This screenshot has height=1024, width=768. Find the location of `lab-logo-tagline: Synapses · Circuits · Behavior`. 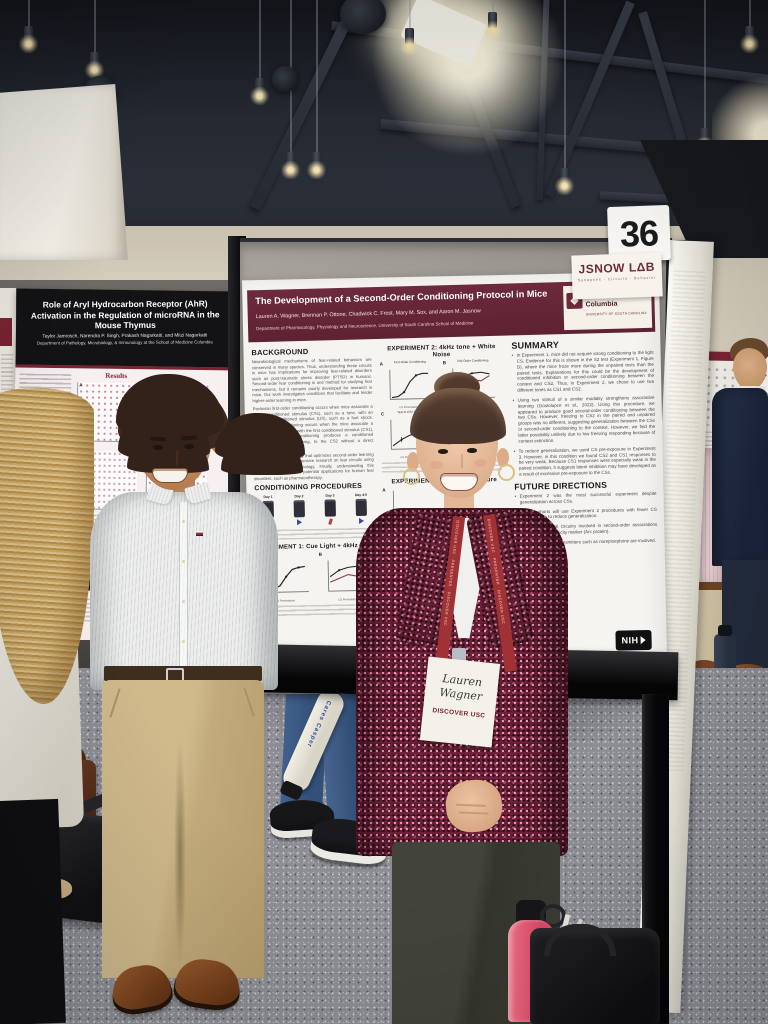

lab-logo-tagline: Synapses · Circuits · Behavior is located at coordinates (617, 279).